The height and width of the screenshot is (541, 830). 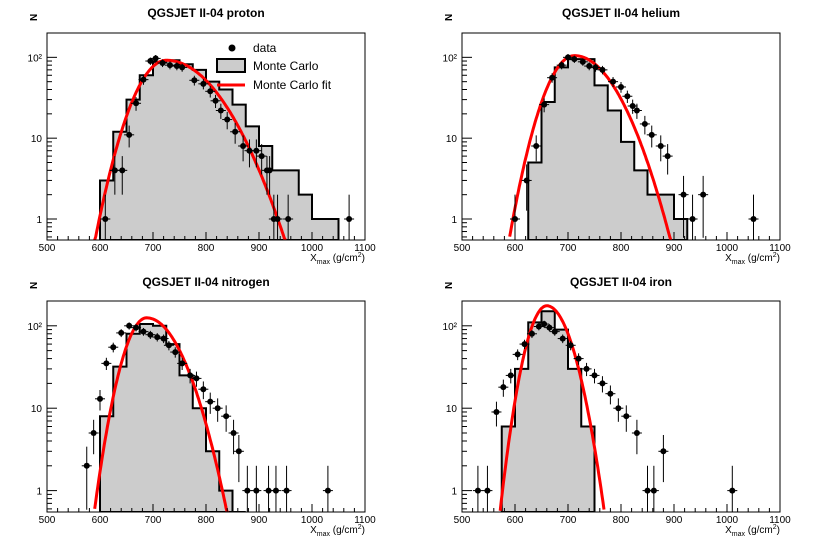 What do you see at coordinates (759, 530) in the screenshot?
I see `x-axis-label-unit: (g/cm` at bounding box center [759, 530].